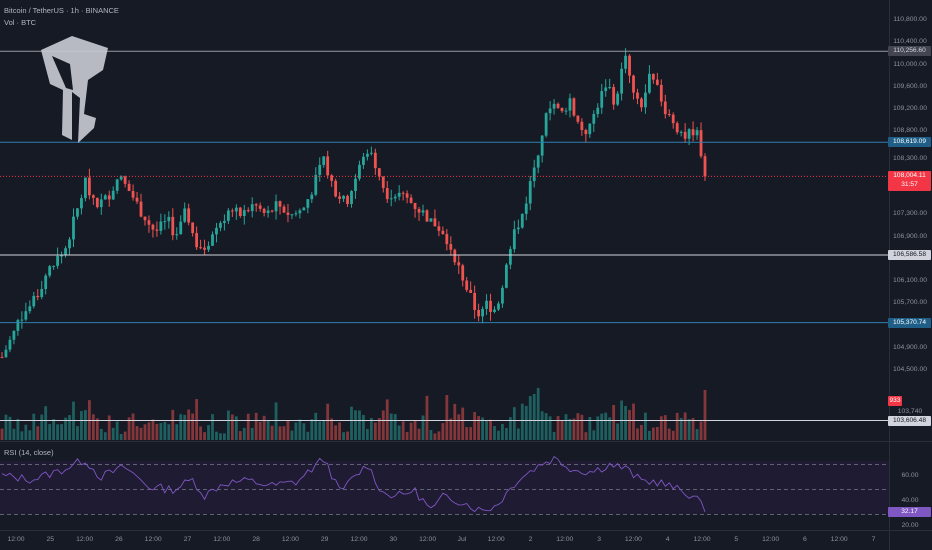 Image resolution: width=932 pixels, height=550 pixels. What do you see at coordinates (805, 539) in the screenshot?
I see `time-tick: 6` at bounding box center [805, 539].